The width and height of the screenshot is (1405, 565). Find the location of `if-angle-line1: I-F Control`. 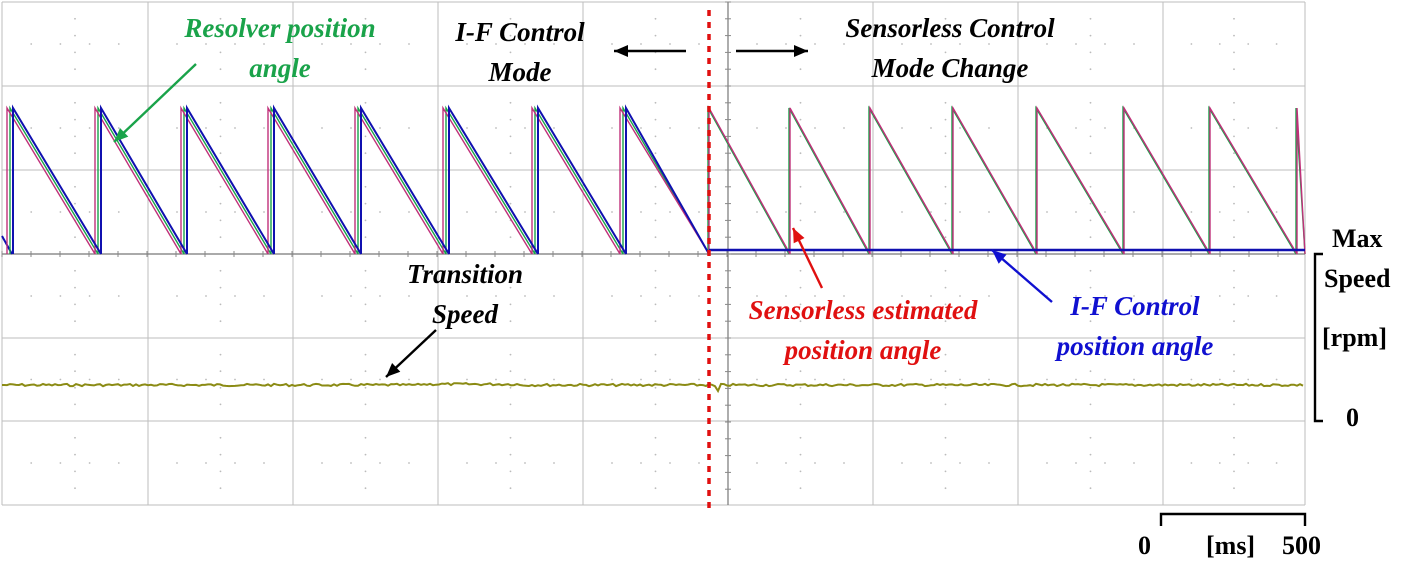

if-angle-line1: I-F Control is located at coordinates (1135, 306).